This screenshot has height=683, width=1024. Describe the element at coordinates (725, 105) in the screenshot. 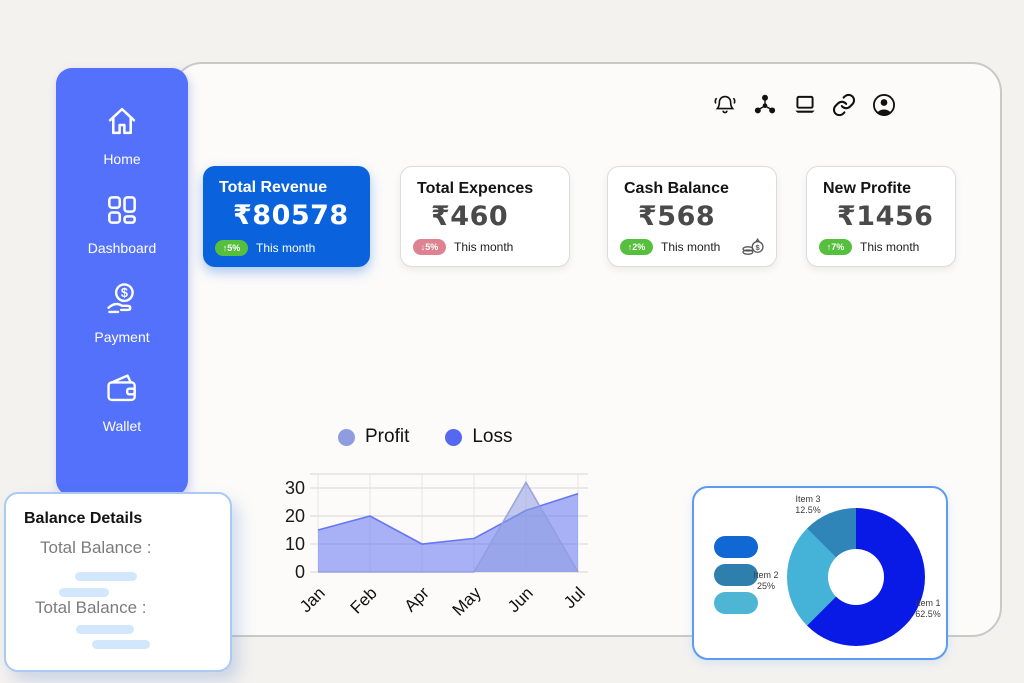

I see `notifications-bell-icon` at that location.